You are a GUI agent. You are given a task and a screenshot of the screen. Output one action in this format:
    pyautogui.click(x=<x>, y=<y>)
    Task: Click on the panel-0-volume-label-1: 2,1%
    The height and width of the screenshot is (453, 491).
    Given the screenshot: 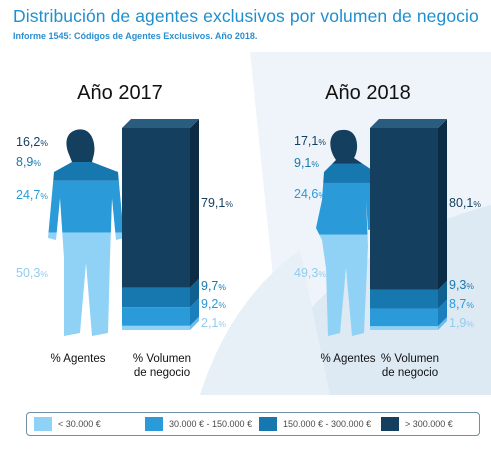 What is the action you would take?
    pyautogui.click(x=213, y=323)
    